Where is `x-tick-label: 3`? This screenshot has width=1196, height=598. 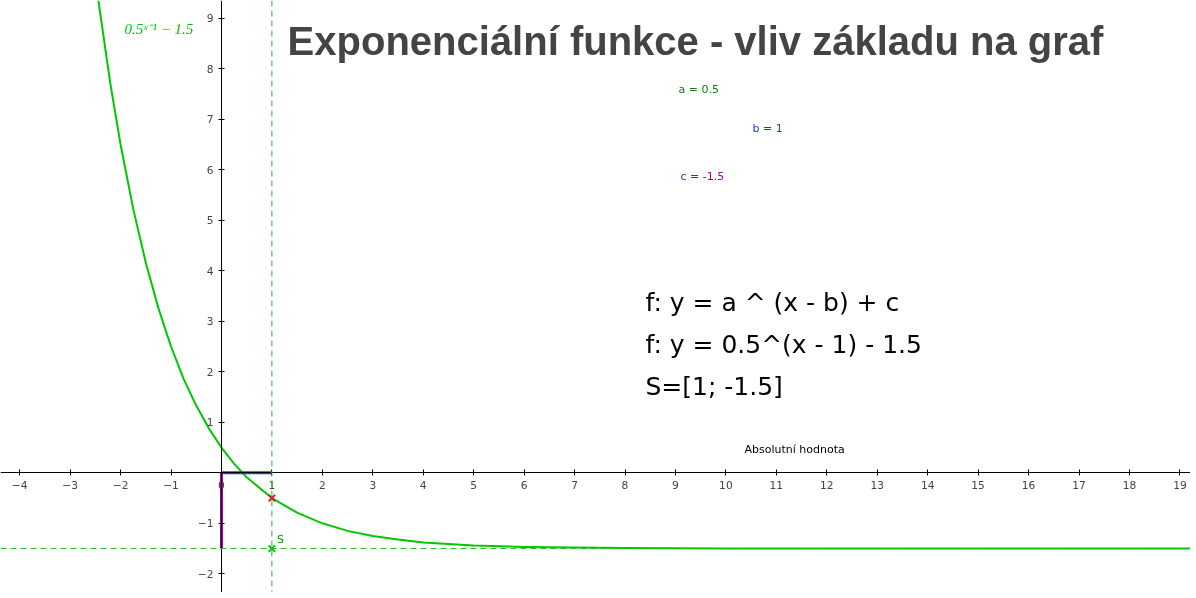
x-tick-label: 3 is located at coordinates (373, 485).